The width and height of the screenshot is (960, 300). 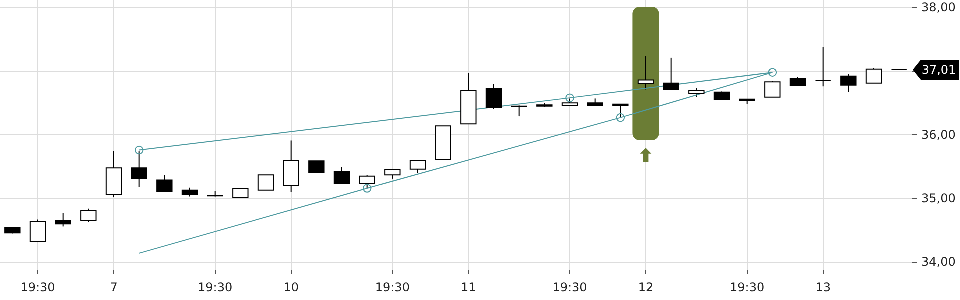 I want to click on x-tick-label: 11, so click(x=468, y=287).